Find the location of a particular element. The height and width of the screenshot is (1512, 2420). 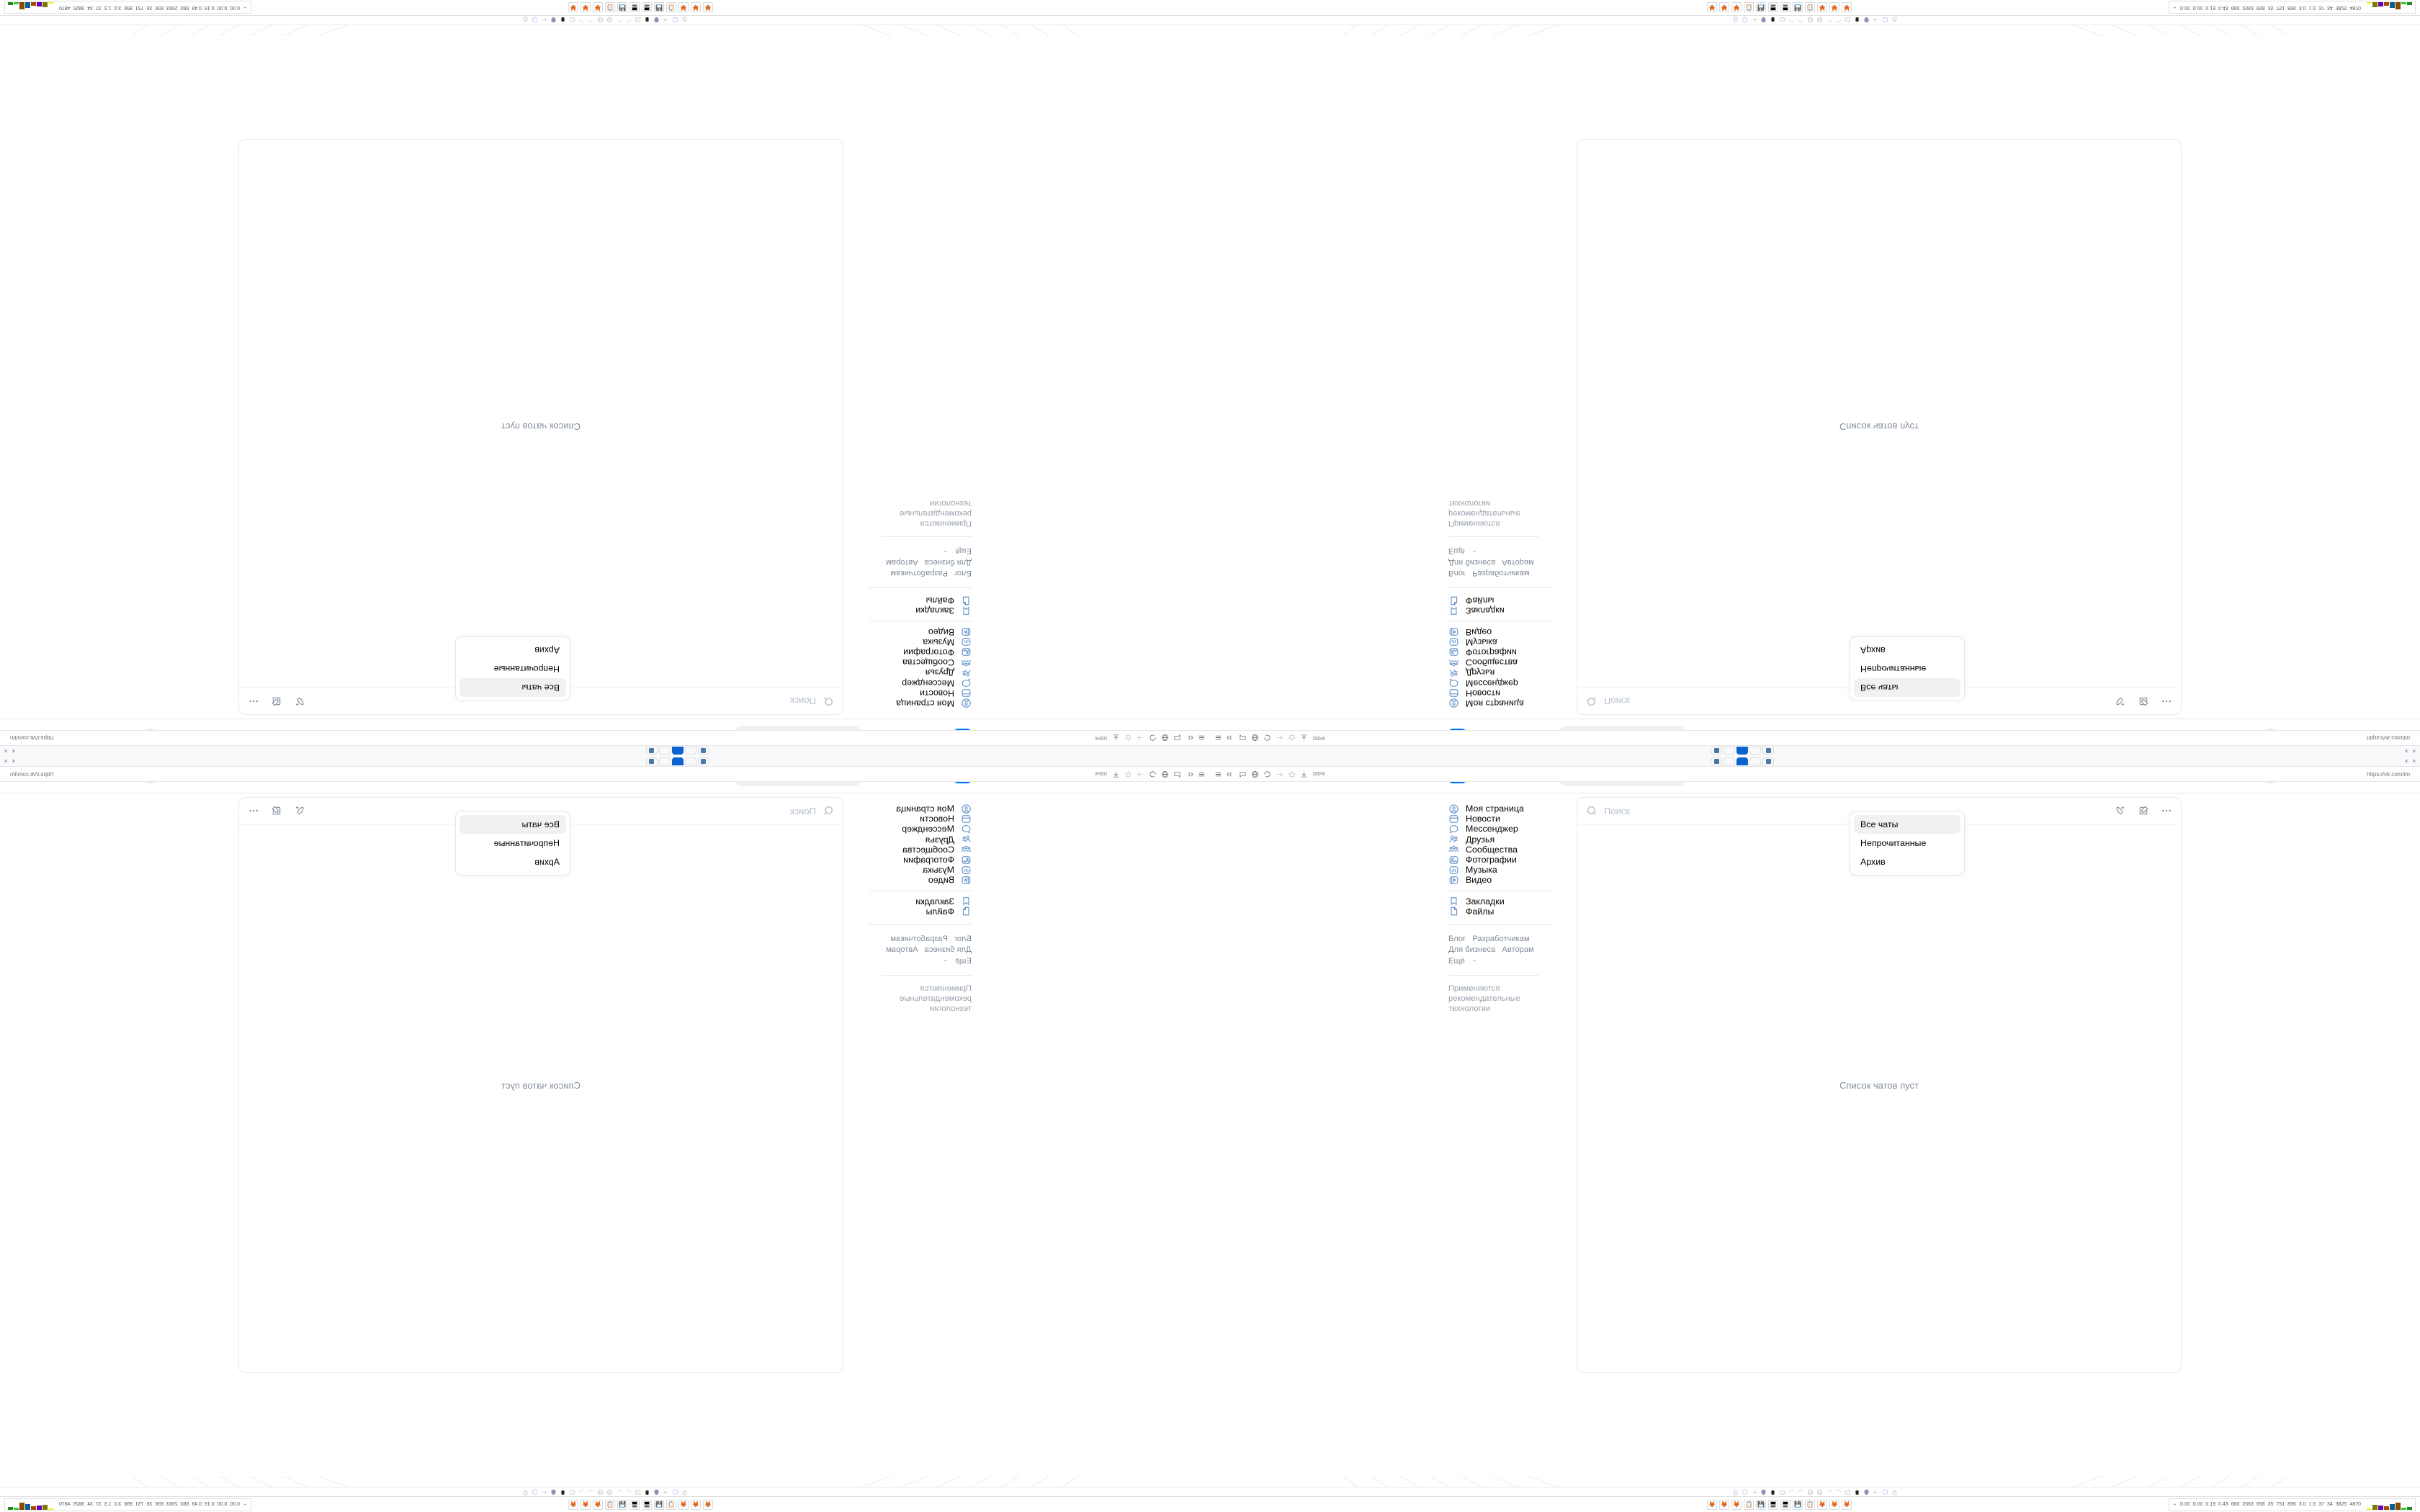

footer-link-business: Для бизнеса is located at coordinates (1472, 562).